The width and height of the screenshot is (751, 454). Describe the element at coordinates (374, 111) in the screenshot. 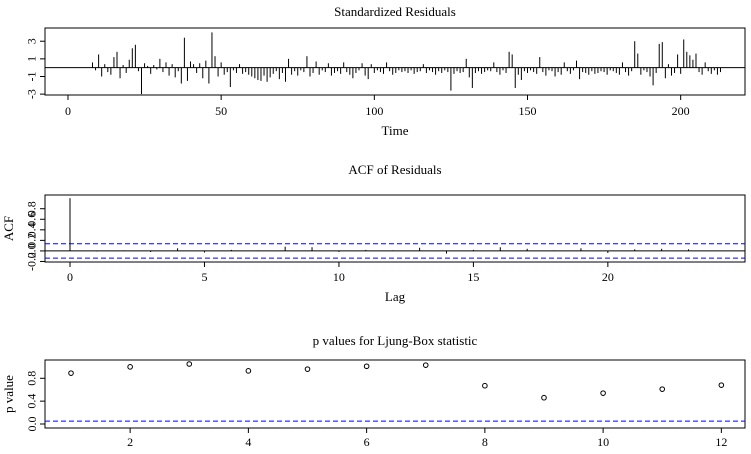

I see `x-tick-label: 100` at that location.